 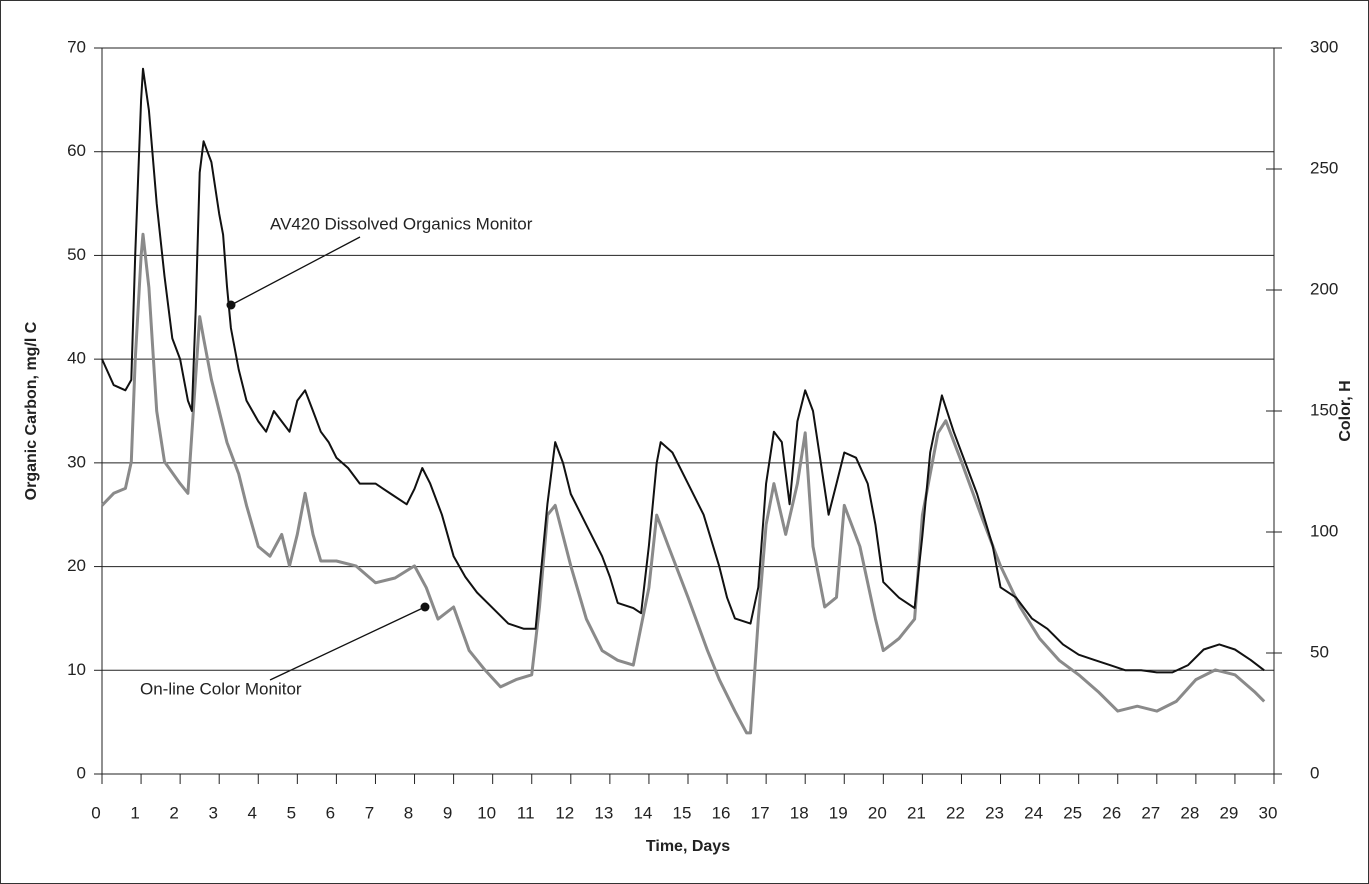 I want to click on x-tick-label: 15, so click(x=682, y=812).